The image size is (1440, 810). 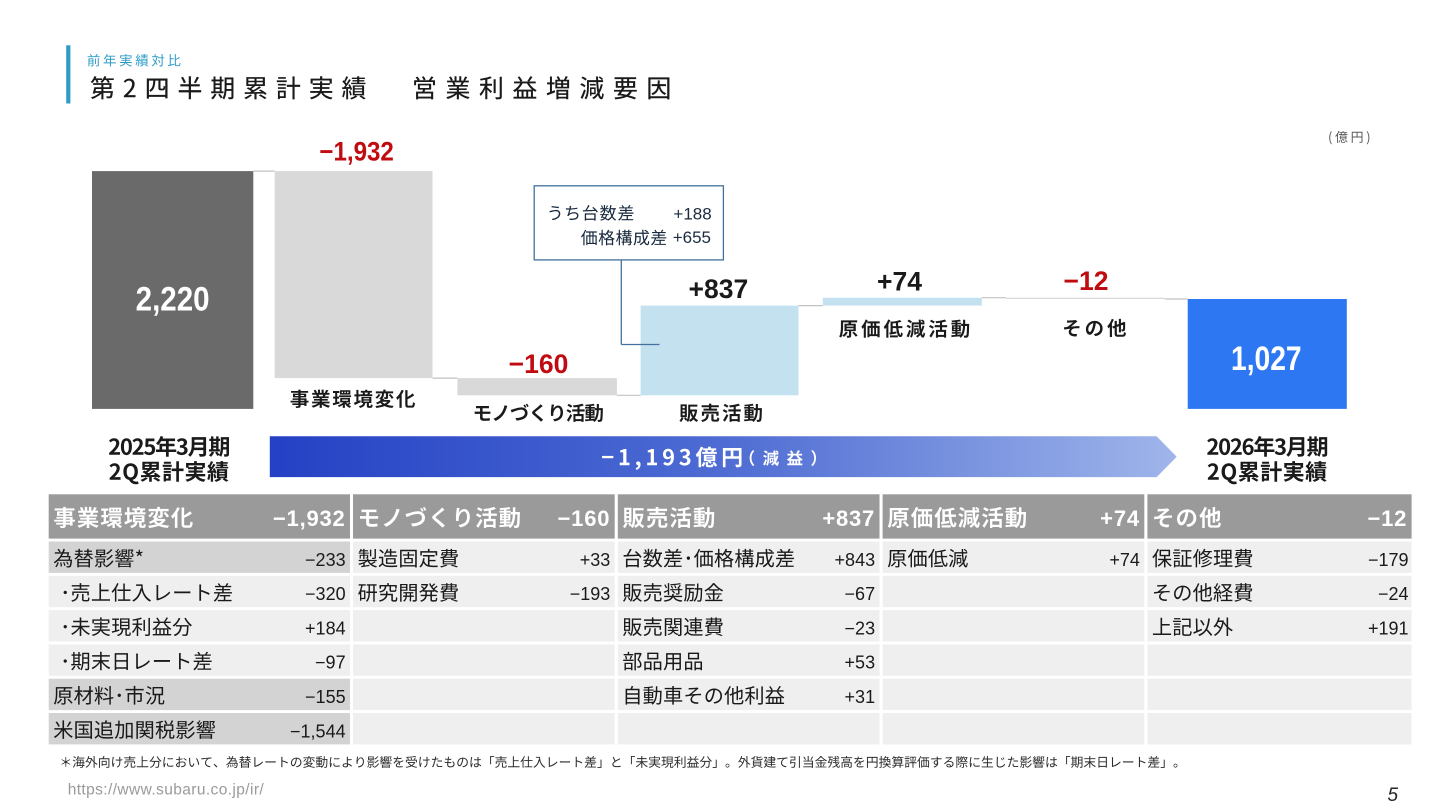 What do you see at coordinates (590, 594) in the screenshot?
I see `svg-text: −193` at bounding box center [590, 594].